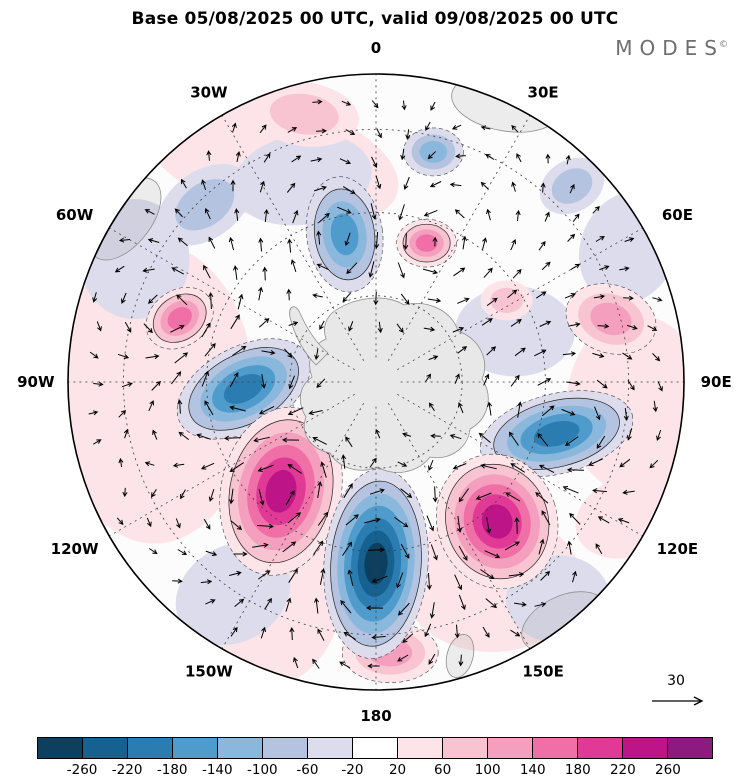  Describe the element at coordinates (397, 770) in the screenshot. I see `colorbar-tick-label: 20` at that location.